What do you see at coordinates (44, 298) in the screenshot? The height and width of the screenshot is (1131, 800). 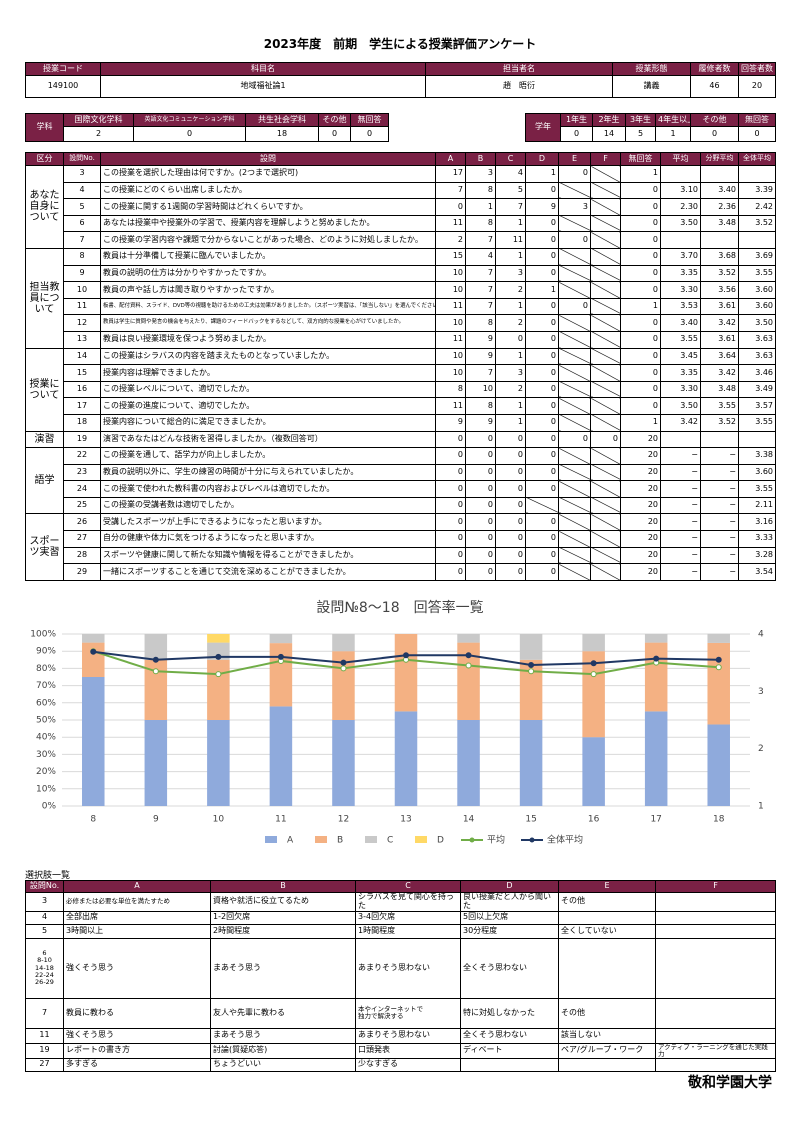 I see `cell: 担当教員について` at bounding box center [44, 298].